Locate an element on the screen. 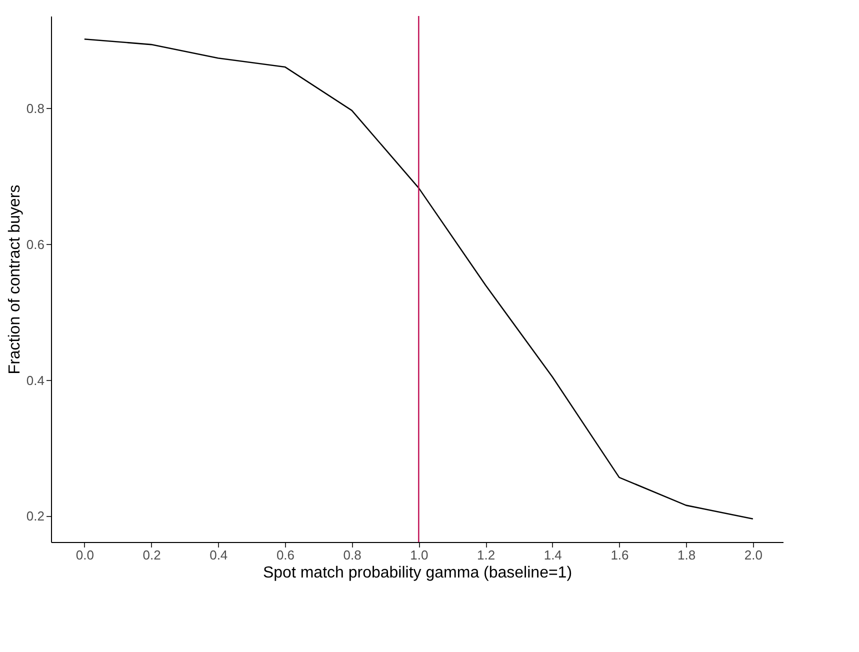  x-tick-label: 0.2 is located at coordinates (151, 555).